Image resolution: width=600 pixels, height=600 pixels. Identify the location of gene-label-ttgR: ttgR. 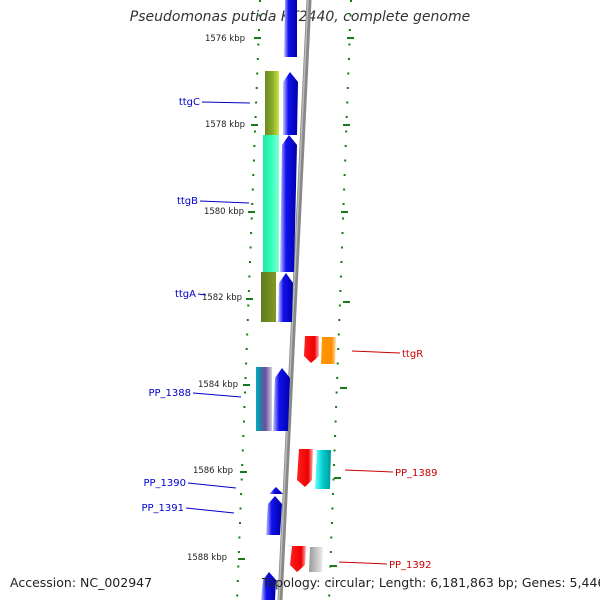
(412, 354).